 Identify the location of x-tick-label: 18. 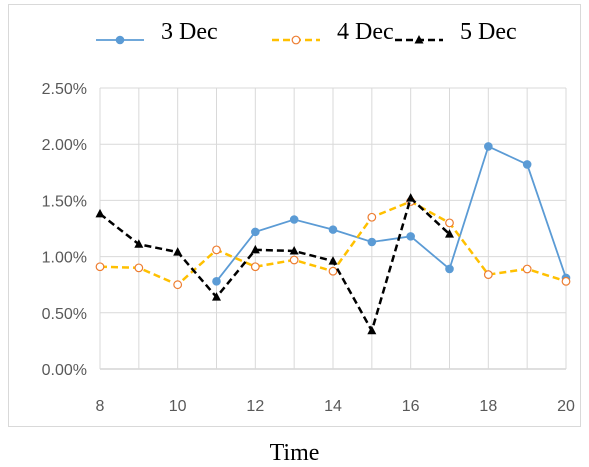
(488, 406).